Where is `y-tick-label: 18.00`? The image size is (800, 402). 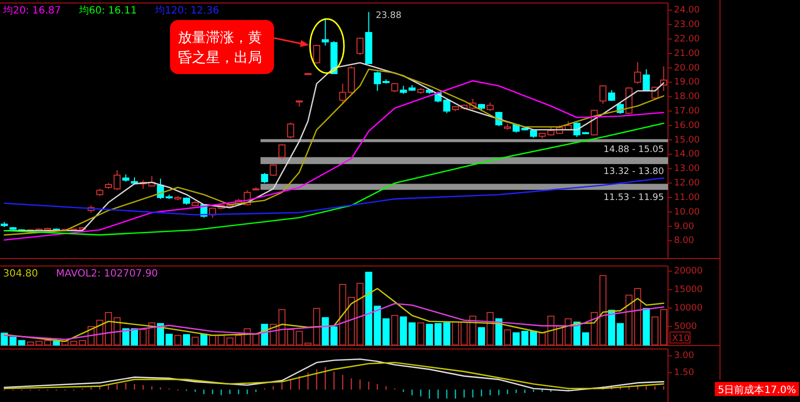 y-tick-label: 18.00 is located at coordinates (687, 97).